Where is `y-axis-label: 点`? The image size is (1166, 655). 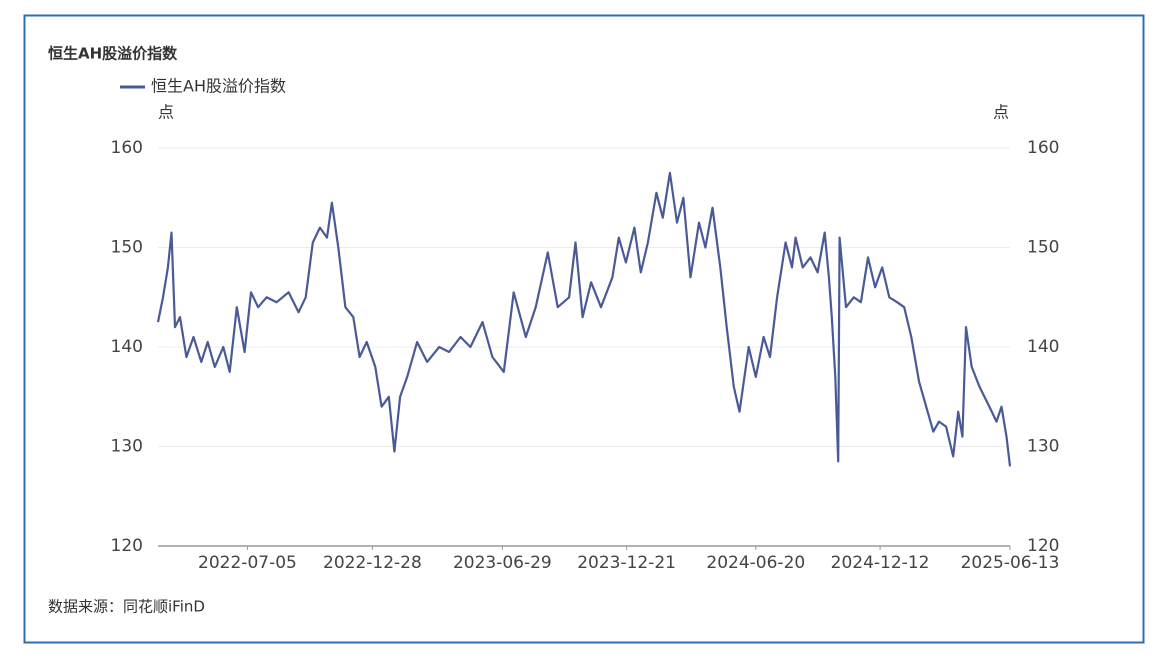
y-axis-label: 点 is located at coordinates (166, 112).